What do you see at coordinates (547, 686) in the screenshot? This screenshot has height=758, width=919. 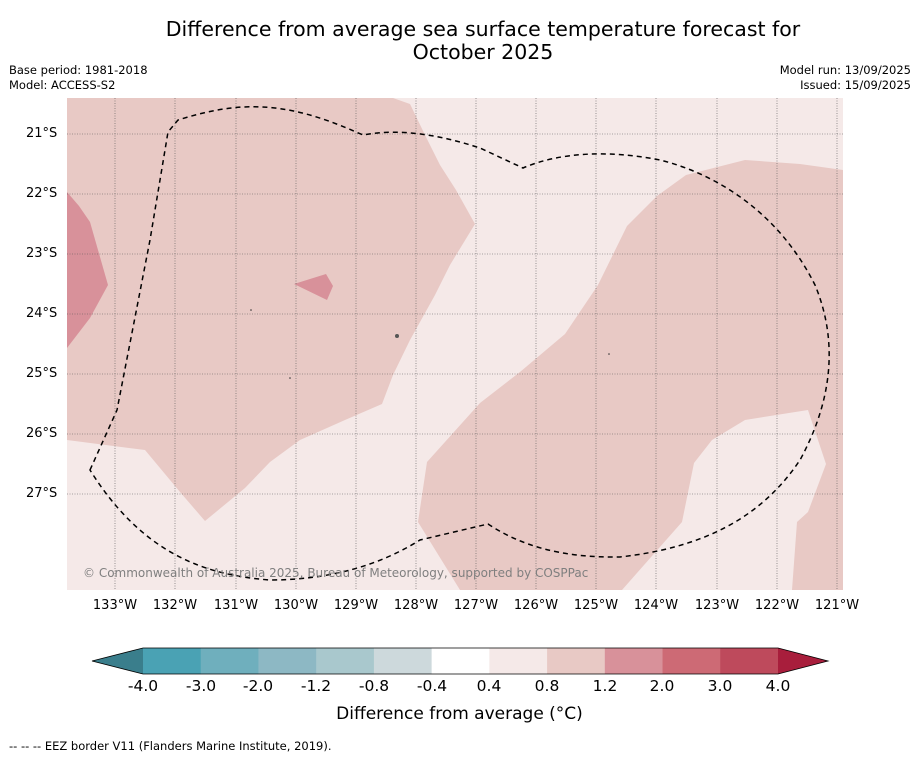 I see `colorbar-tick: 0.8` at bounding box center [547, 686].